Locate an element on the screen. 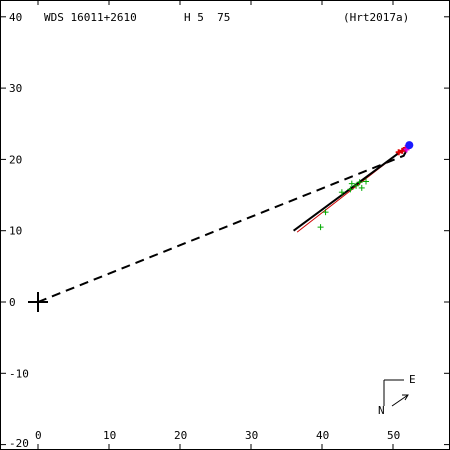 The height and width of the screenshot is (450, 450). compass-rose: N E is located at coordinates (397, 395).